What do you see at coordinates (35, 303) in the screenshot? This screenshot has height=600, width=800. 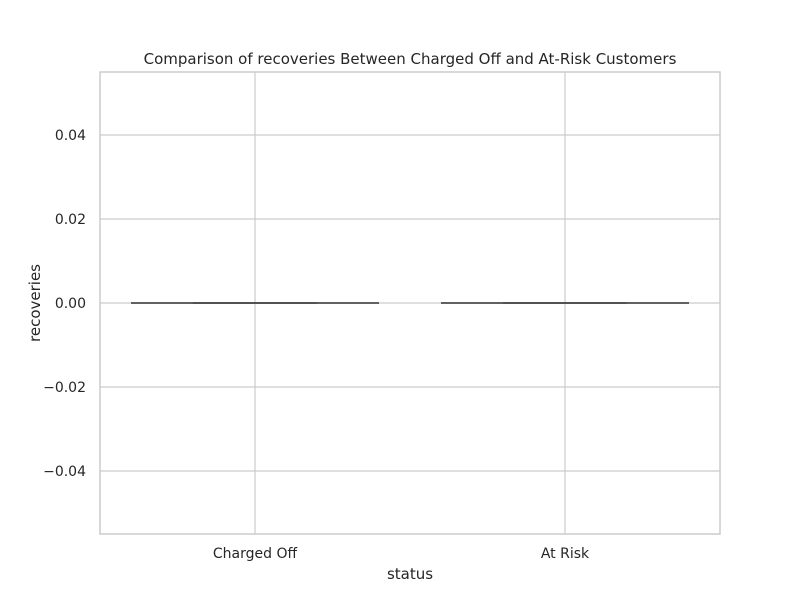 I see `y-axis-label: recoveries` at bounding box center [35, 303].